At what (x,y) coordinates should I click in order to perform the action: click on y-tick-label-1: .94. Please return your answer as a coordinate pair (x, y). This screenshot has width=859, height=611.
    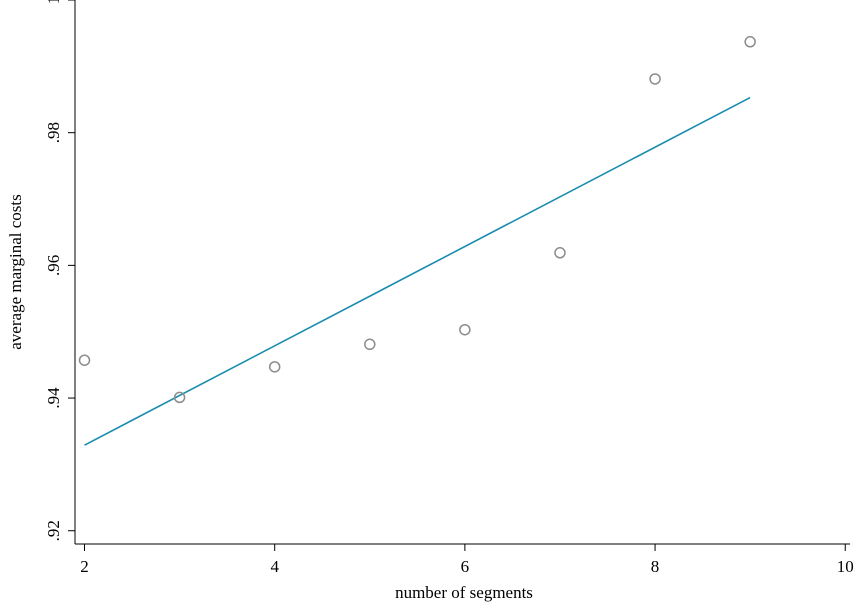
    Looking at the image, I should click on (53, 398).